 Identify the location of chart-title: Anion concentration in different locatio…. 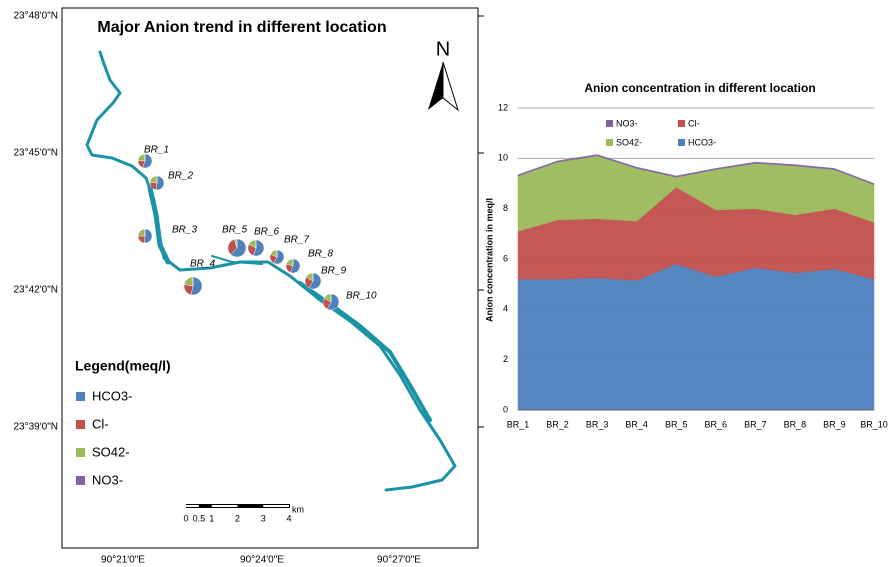
(699, 88).